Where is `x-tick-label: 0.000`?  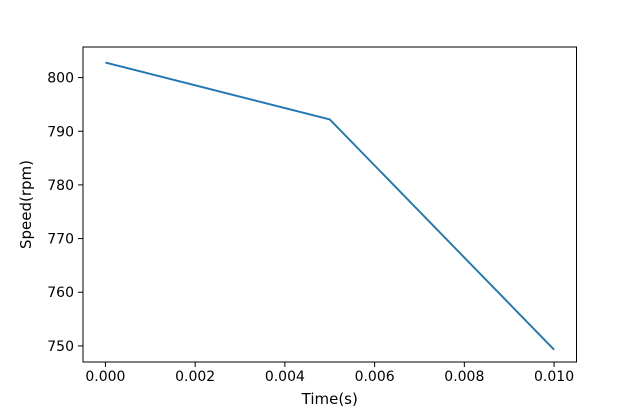
x-tick-label: 0.000 is located at coordinates (105, 377).